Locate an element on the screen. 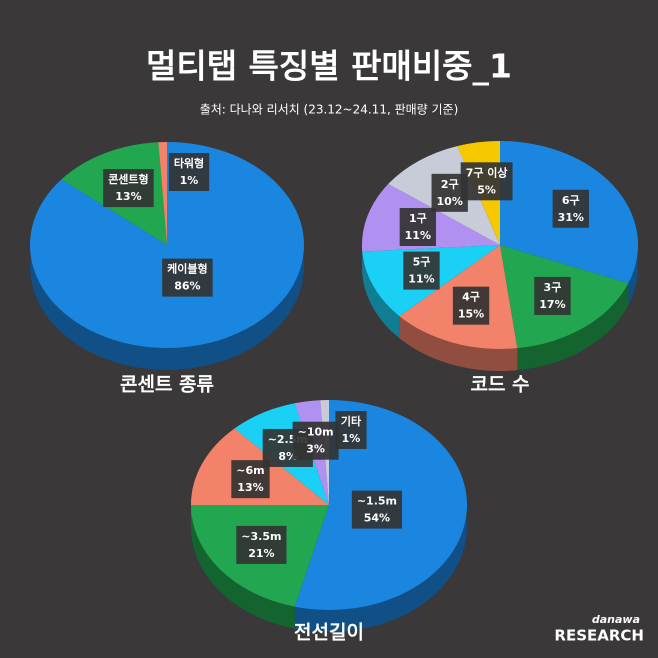 This screenshot has width=658, height=658. data-label: 케이블형 86% is located at coordinates (187, 277).